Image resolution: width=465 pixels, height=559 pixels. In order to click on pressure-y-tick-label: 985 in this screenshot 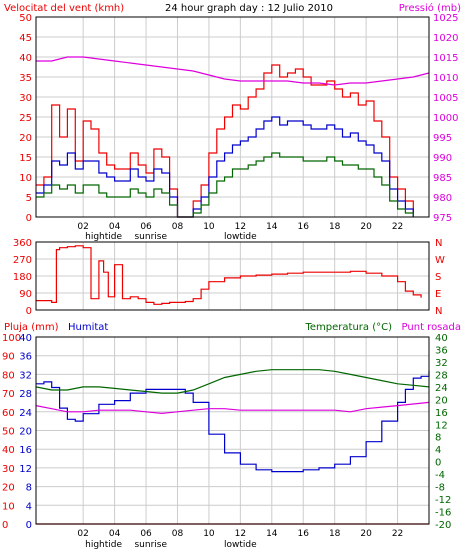, I will do `click(442, 178)`.